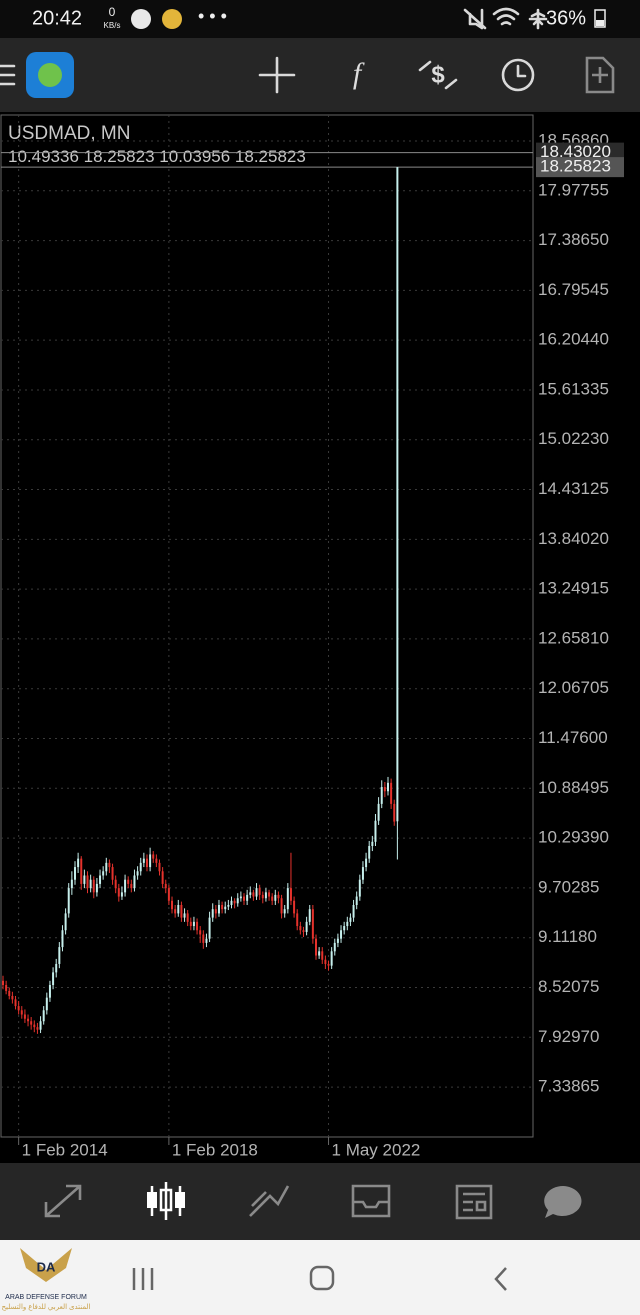 The width and height of the screenshot is (640, 1315). Describe the element at coordinates (112, 12) in the screenshot. I see `net-speed: 0` at that location.